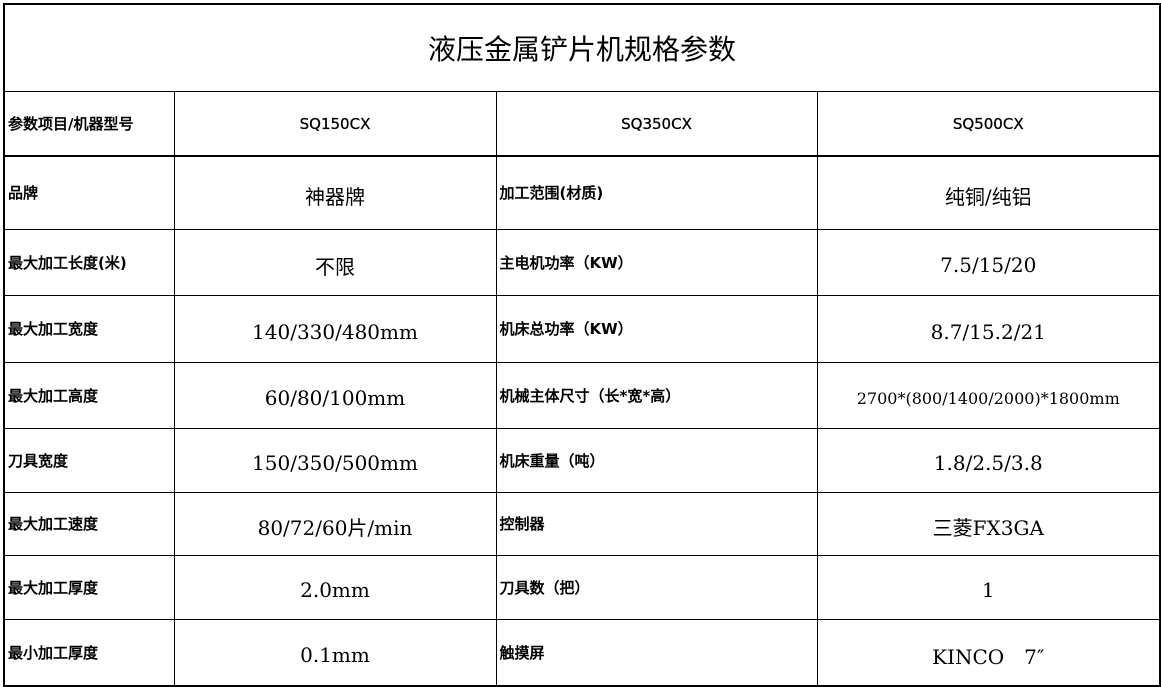 The width and height of the screenshot is (1161, 687). I want to click on param-value: 80/72/60片/min, so click(335, 523).